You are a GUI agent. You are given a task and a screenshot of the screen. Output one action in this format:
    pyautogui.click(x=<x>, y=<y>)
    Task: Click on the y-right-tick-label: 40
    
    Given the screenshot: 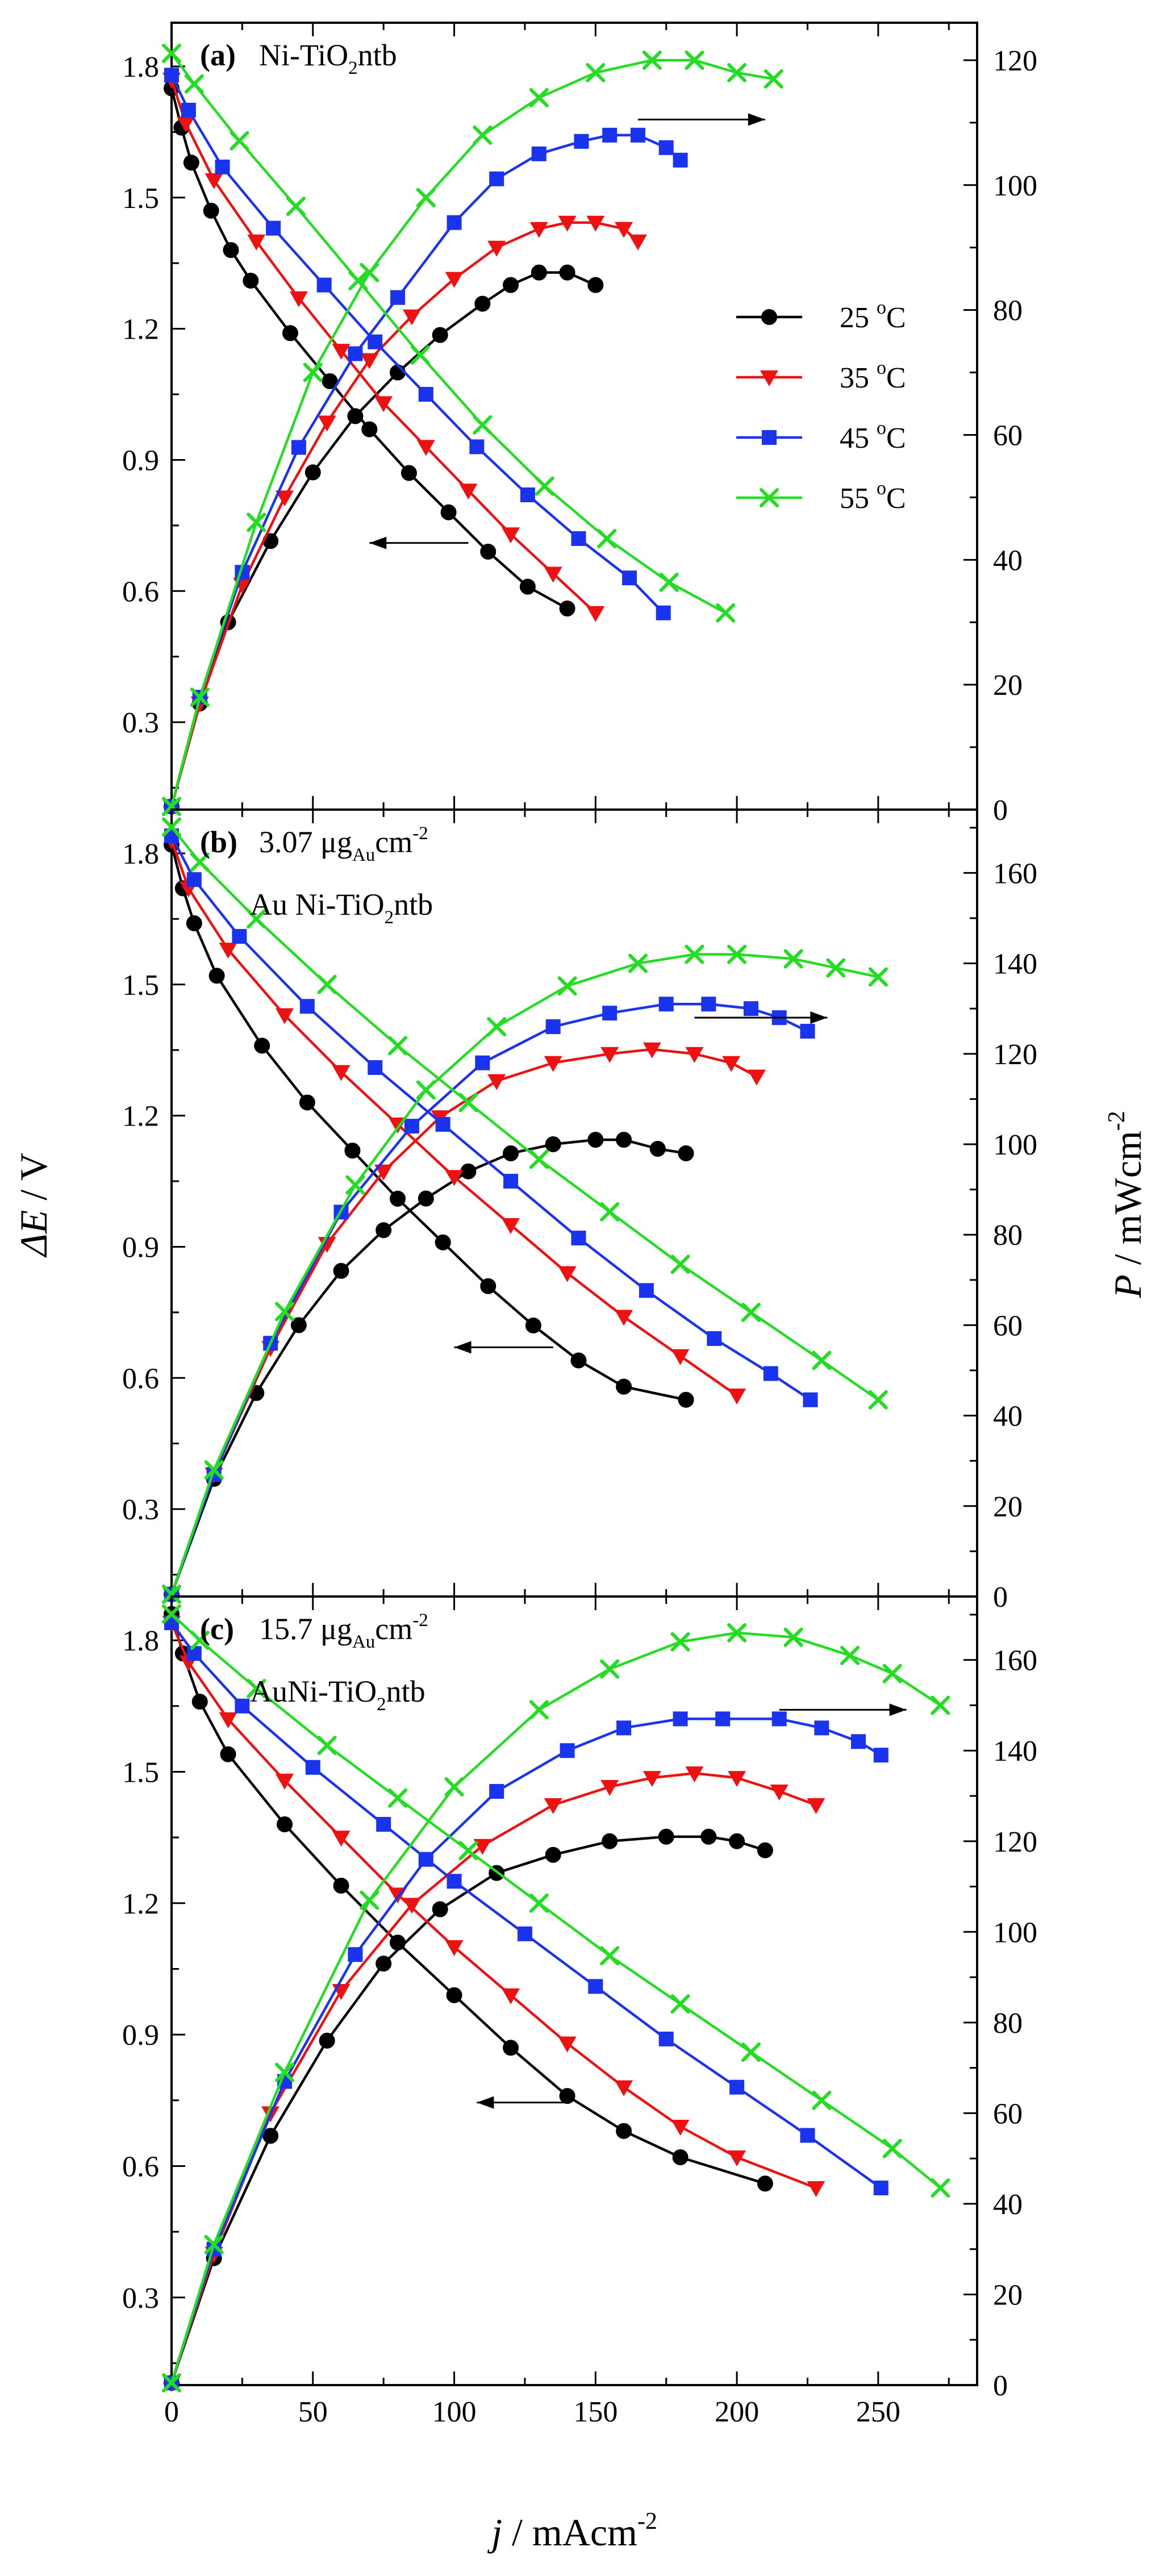 What is the action you would take?
    pyautogui.click(x=1008, y=2205)
    